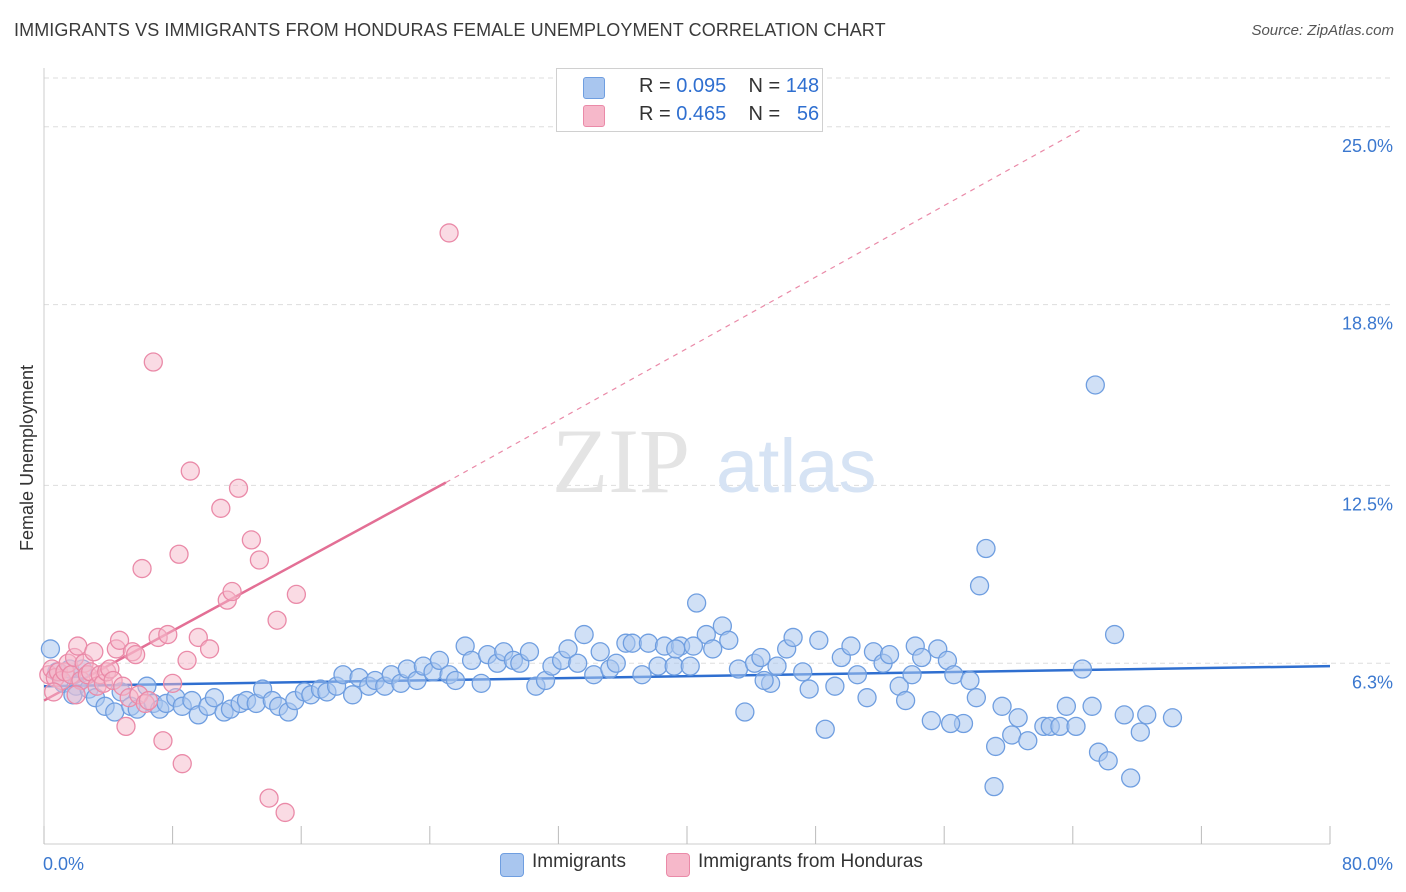  Describe the element at coordinates (729, 114) in the screenshot. I see `legend-text-honduras: R = 0.465 N = 56` at that location.